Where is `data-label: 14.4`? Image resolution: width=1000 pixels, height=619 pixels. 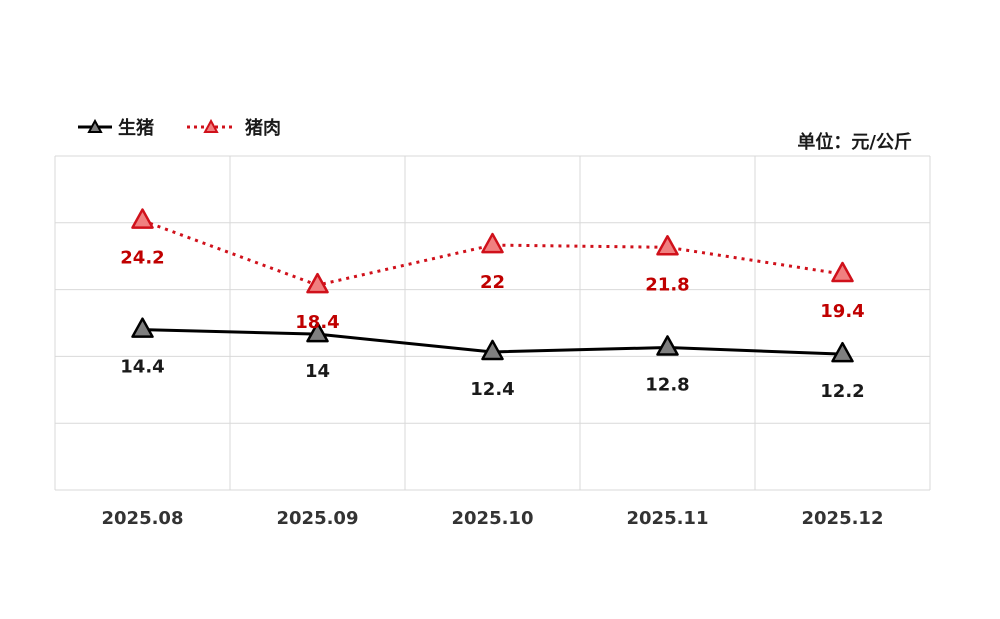 data-label: 14.4 is located at coordinates (142, 367).